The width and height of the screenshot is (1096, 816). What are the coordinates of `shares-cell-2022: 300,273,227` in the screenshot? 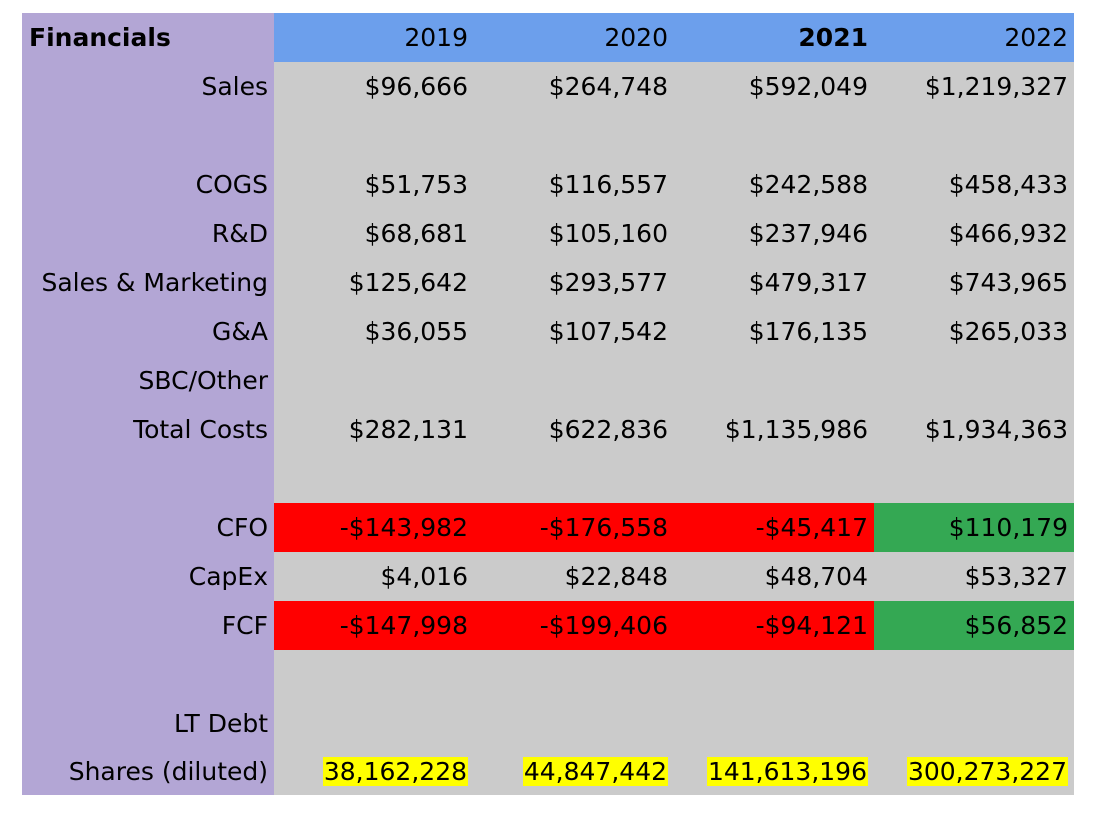 It's located at (974, 771).